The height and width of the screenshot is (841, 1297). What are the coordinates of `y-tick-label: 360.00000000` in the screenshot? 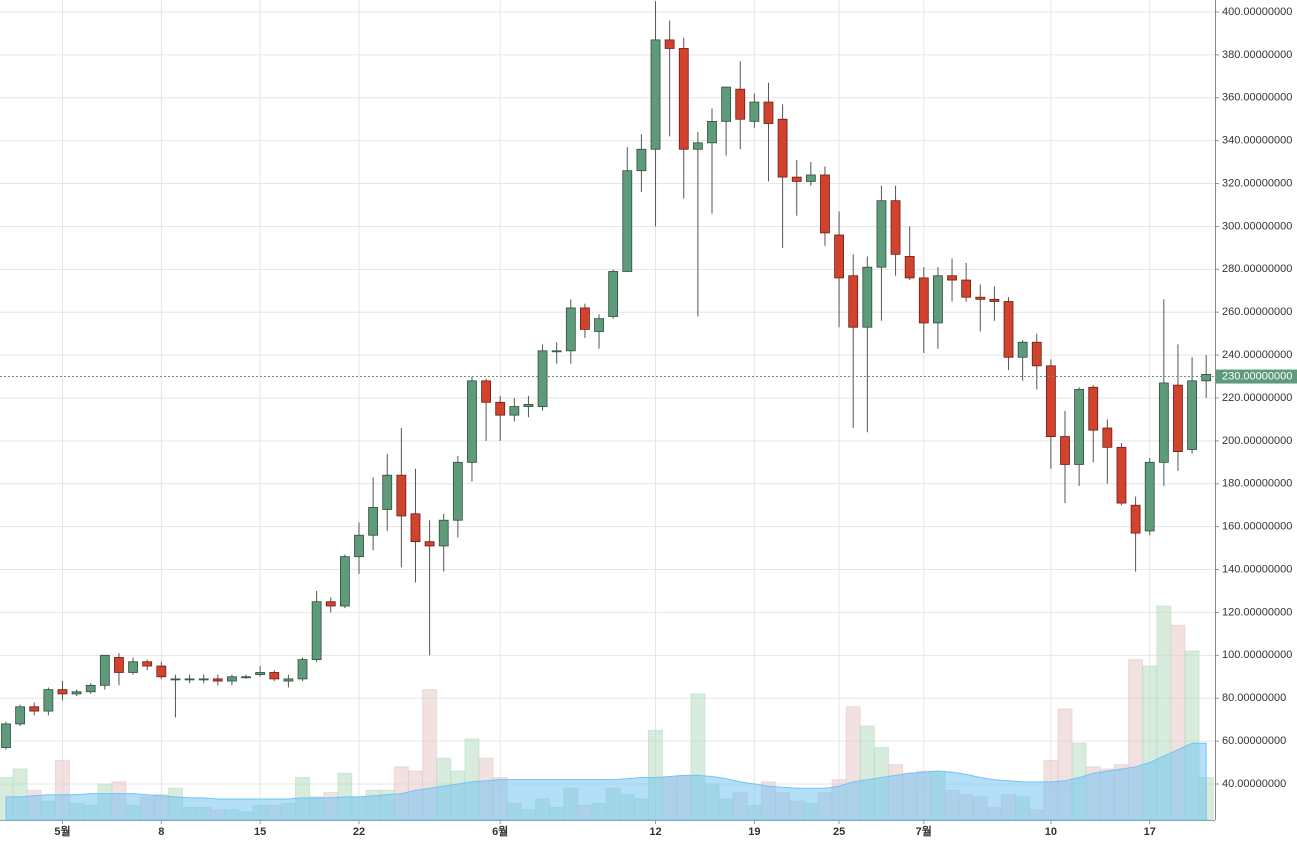 It's located at (1257, 98).